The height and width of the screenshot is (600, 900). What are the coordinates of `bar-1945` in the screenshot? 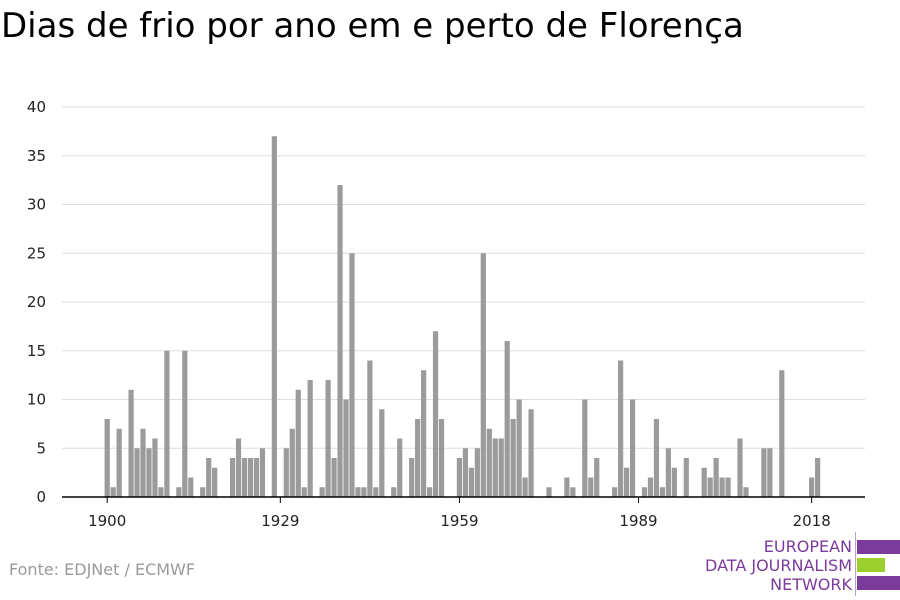 It's located at (376, 492).